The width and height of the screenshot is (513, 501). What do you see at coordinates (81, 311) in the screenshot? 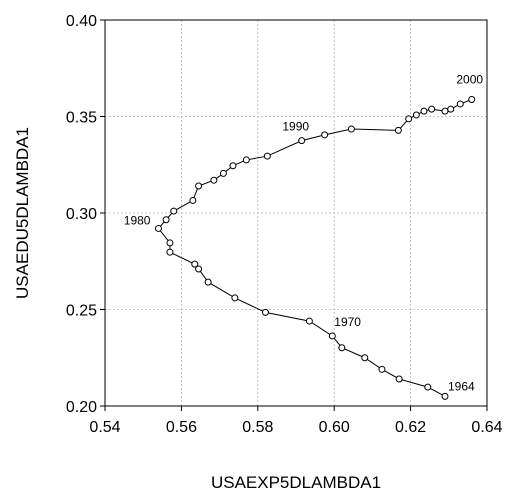
I see `y-tick-label: 0.25` at bounding box center [81, 311].